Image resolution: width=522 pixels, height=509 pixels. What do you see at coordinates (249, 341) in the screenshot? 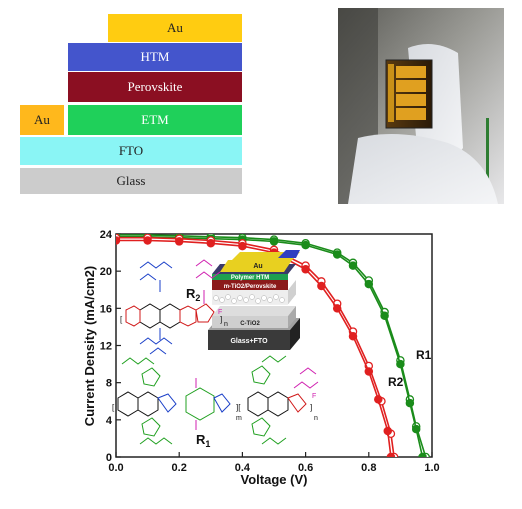
I see `inset-layer-glass-fto: Glass+FTO` at bounding box center [249, 341].